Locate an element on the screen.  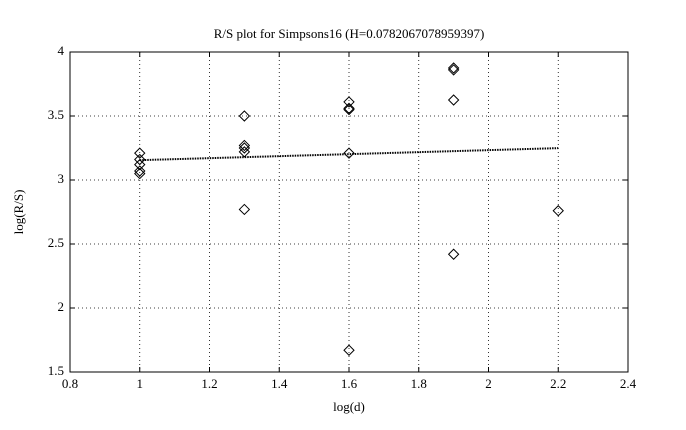
x-tick-label: 1.4 is located at coordinates (279, 383).